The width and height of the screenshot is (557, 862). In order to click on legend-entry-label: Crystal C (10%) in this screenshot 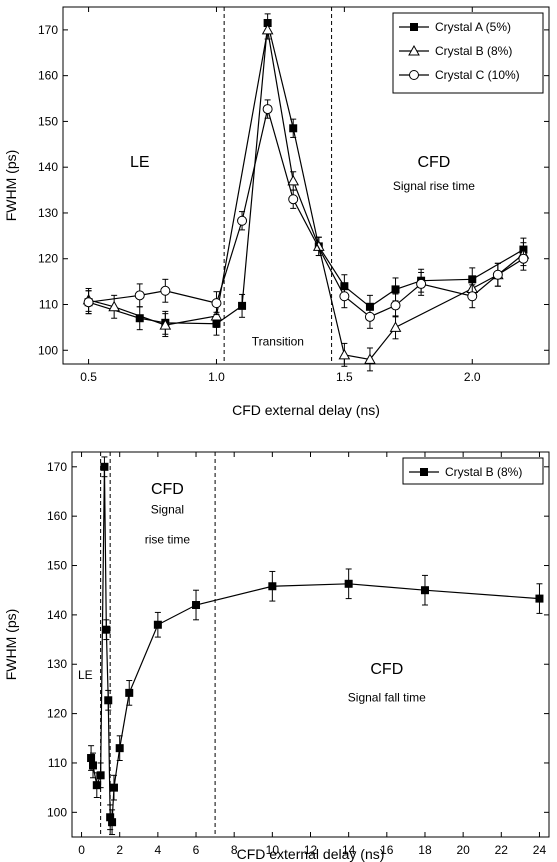, I will do `click(477, 75)`.